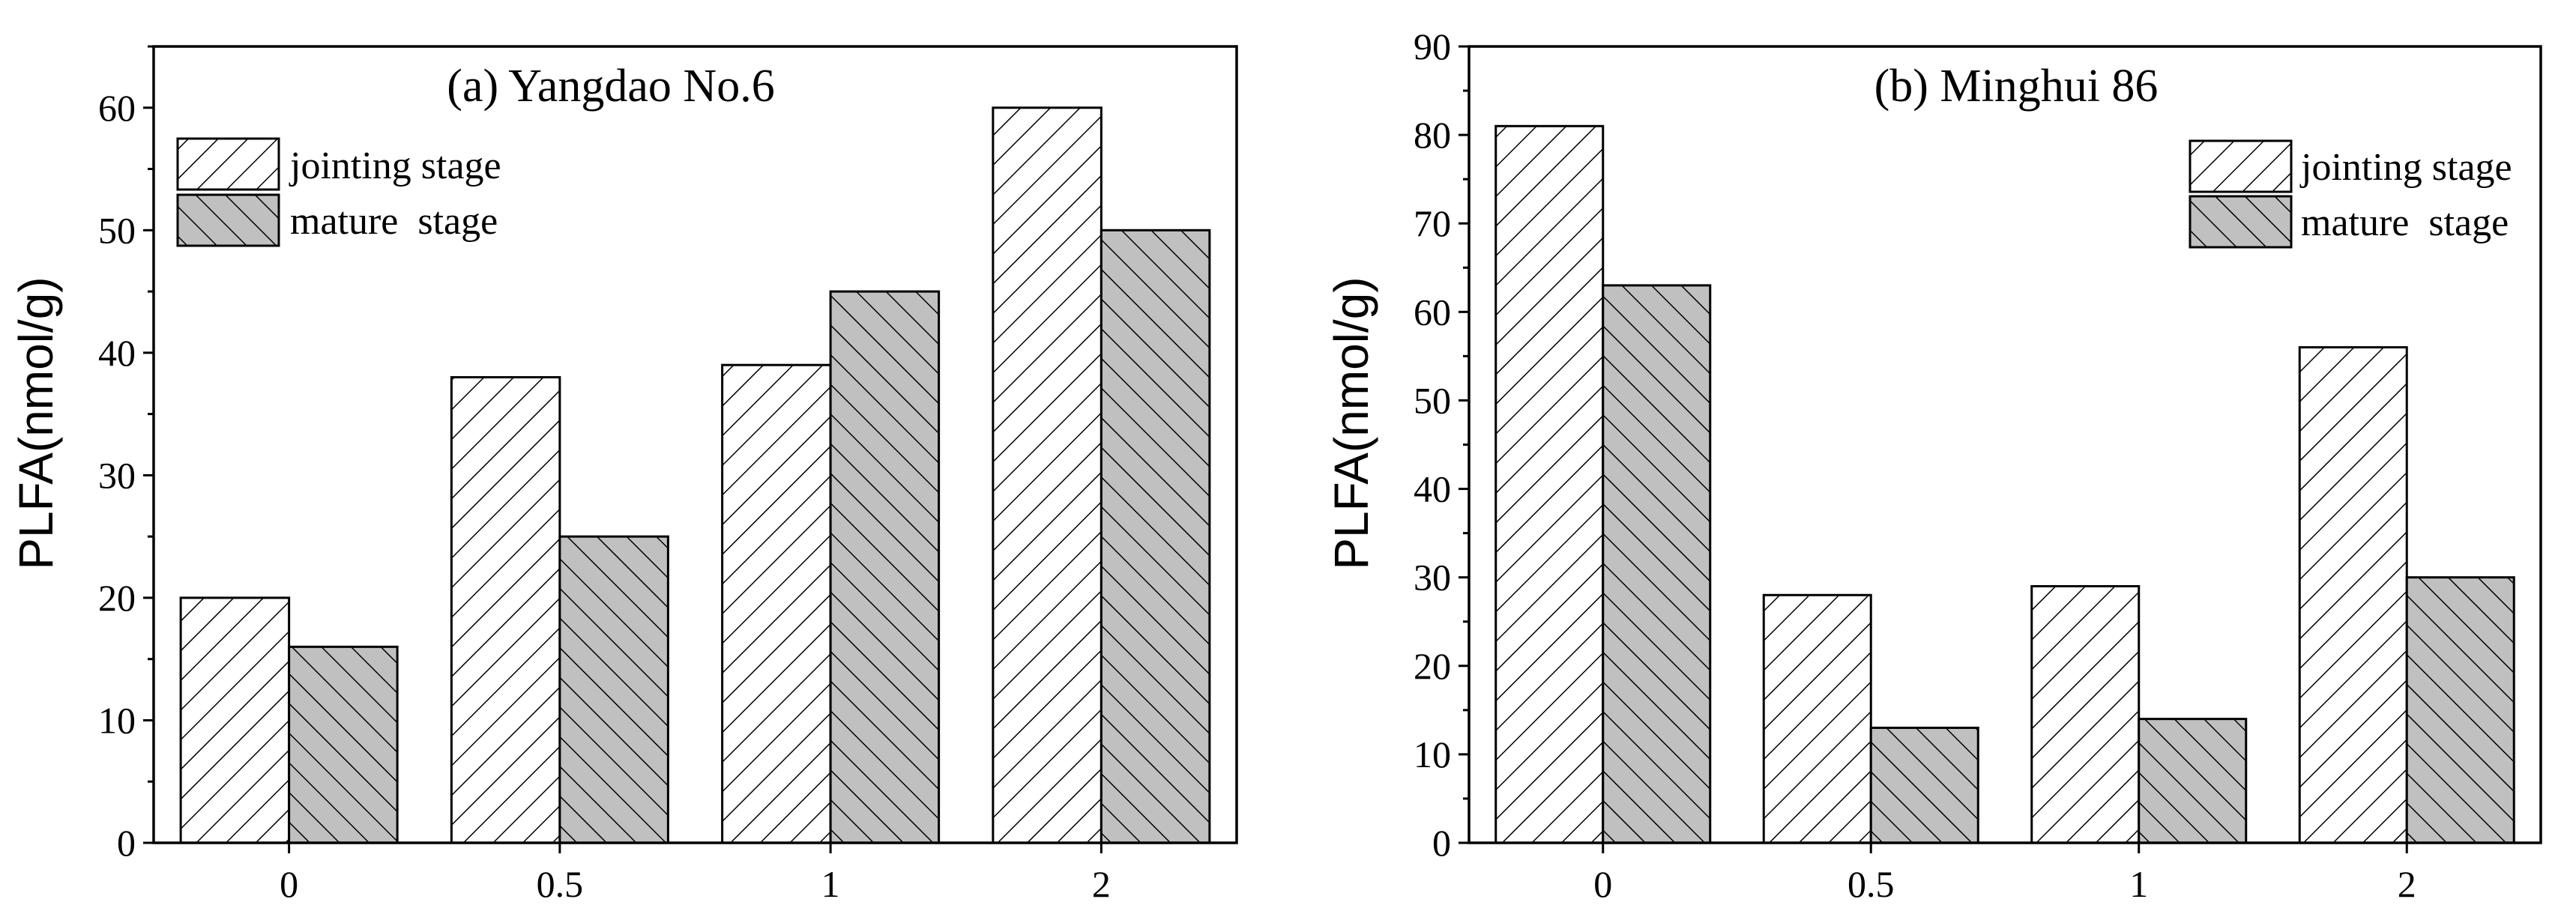 The height and width of the screenshot is (920, 2576). What do you see at coordinates (2017, 86) in the screenshot?
I see `chart-title: (b) Minghui 86` at bounding box center [2017, 86].